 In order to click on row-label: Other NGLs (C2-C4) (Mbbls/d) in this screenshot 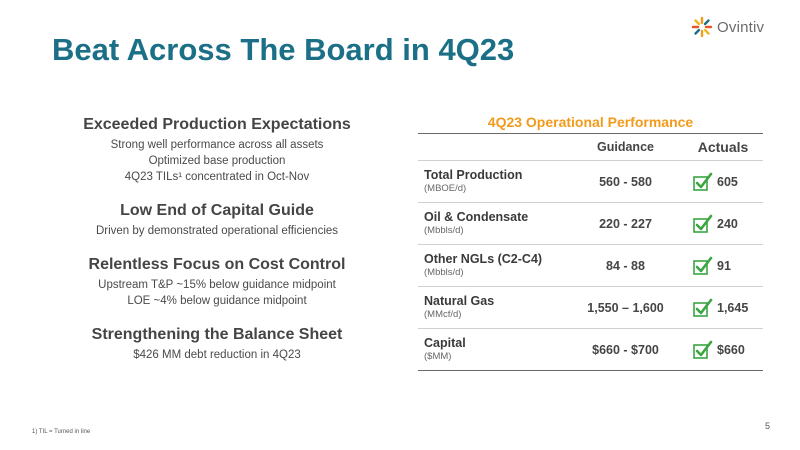, I will do `click(493, 265)`.